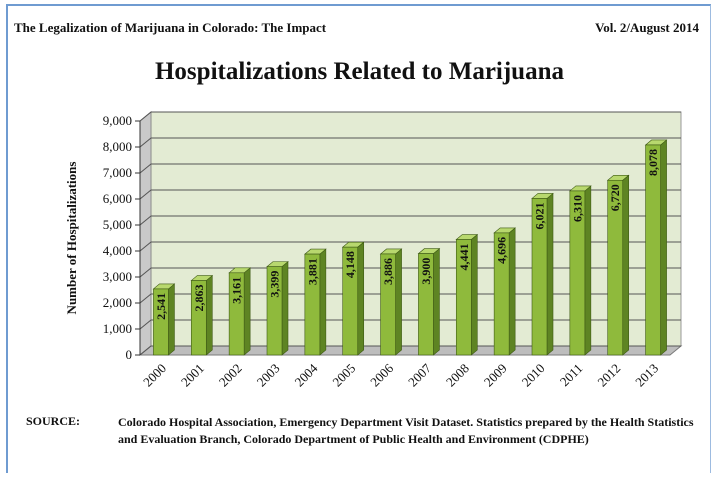 This screenshot has height=477, width=719. I want to click on bar-group: 3,881, so click(315, 302).